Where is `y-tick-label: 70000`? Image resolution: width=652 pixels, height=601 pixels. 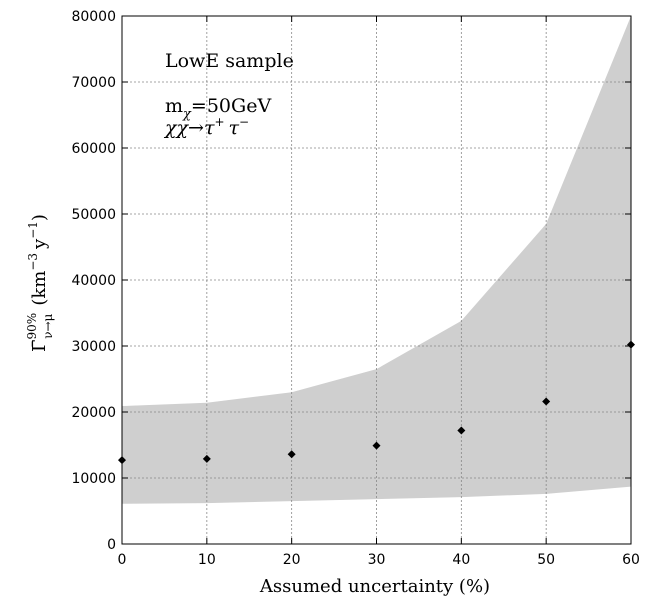 y-tick-label: 70000 is located at coordinates (93, 83).